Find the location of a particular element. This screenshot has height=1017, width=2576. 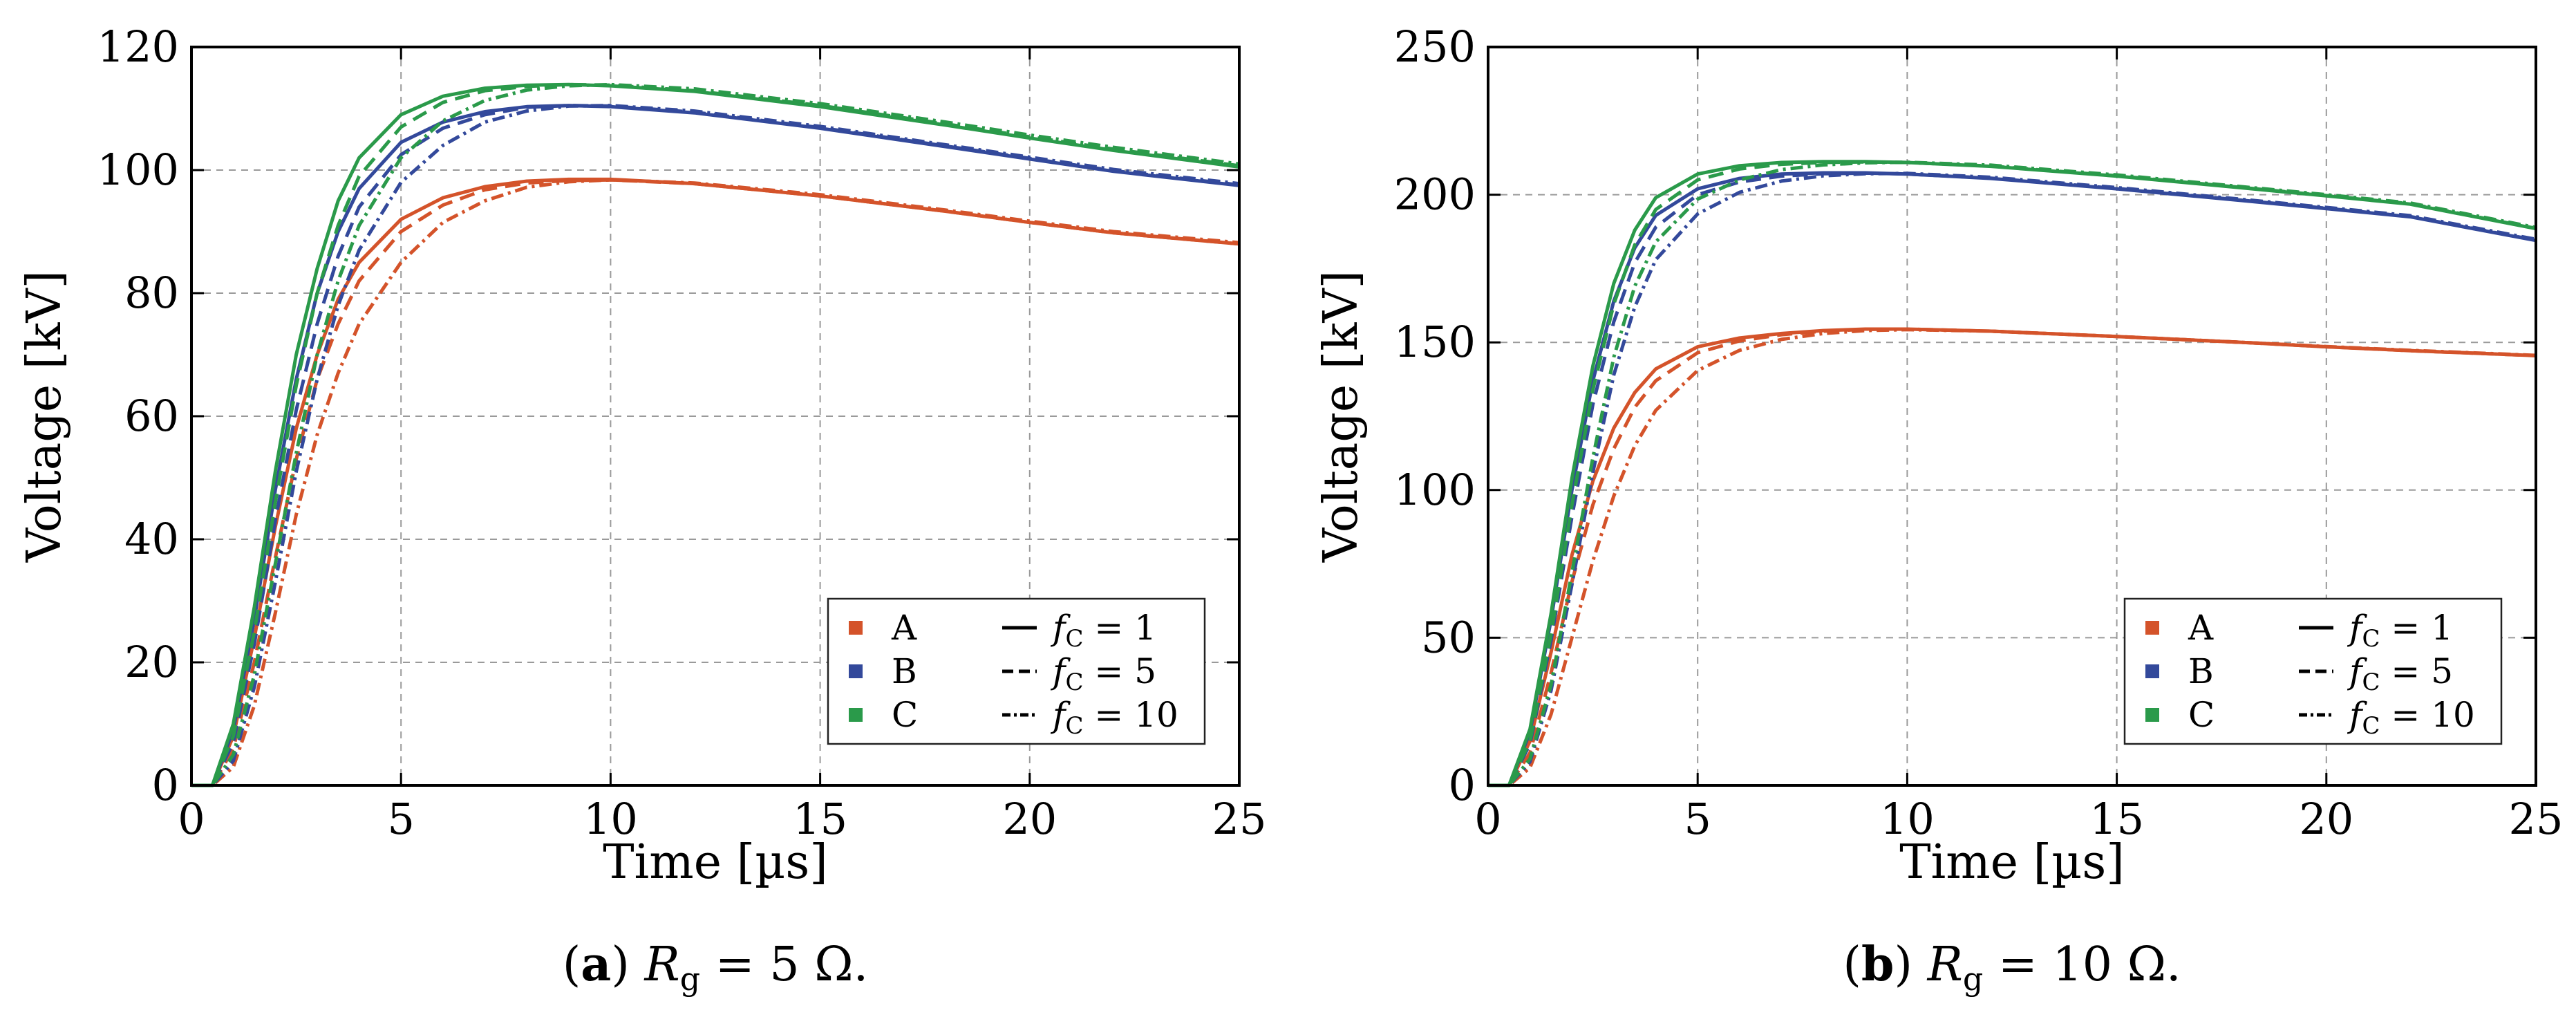

y-tick-label: 200 is located at coordinates (1435, 194).